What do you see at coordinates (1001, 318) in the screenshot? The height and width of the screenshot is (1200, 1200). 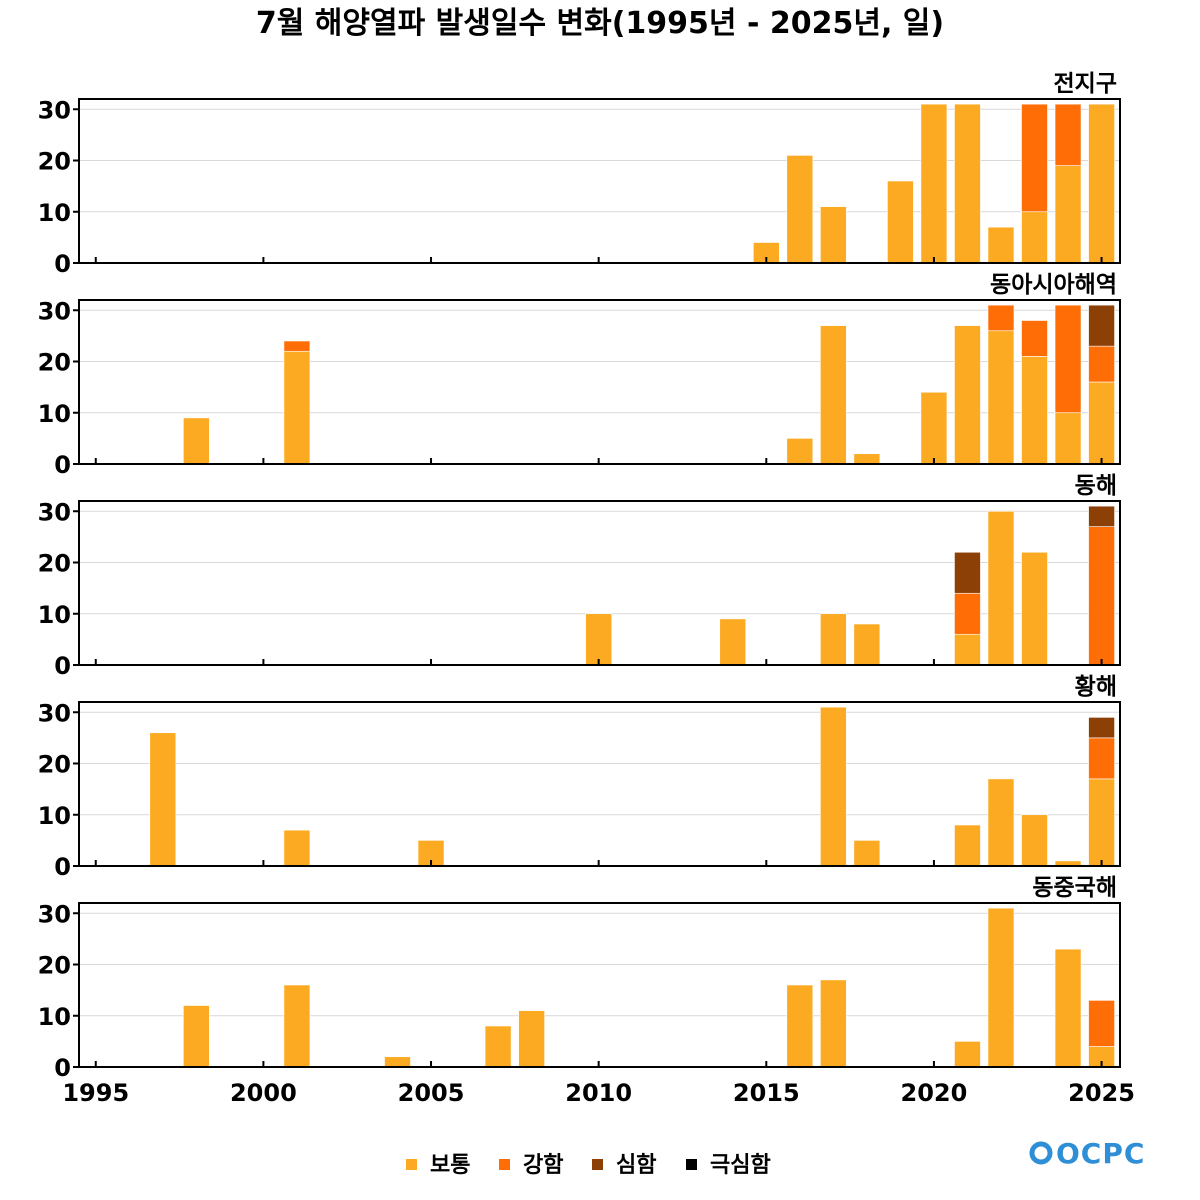 I see `bar-2022-강함` at bounding box center [1001, 318].